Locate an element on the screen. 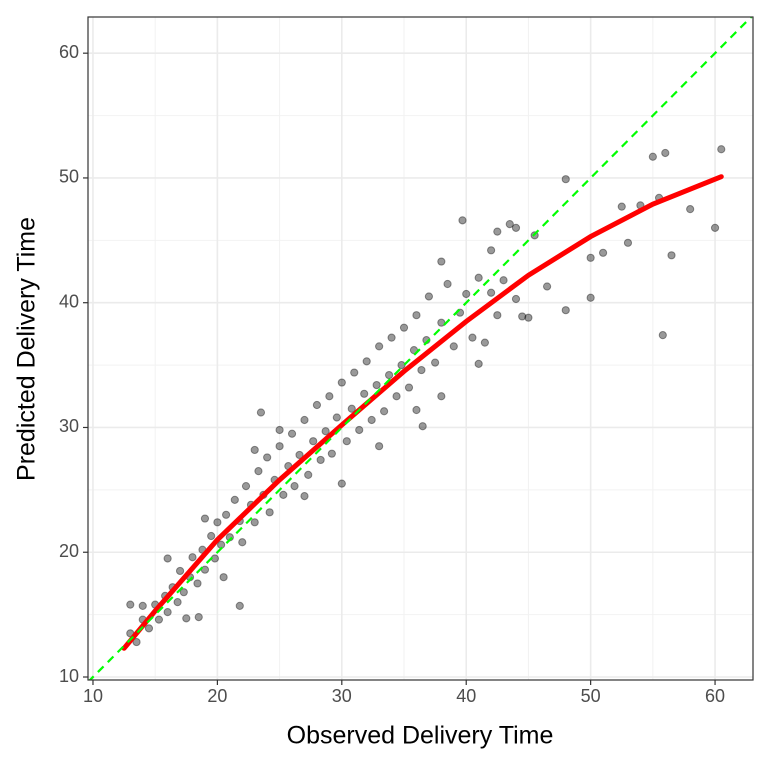 This screenshot has height=768, width=768. y-tick-label: 50 is located at coordinates (69, 177).